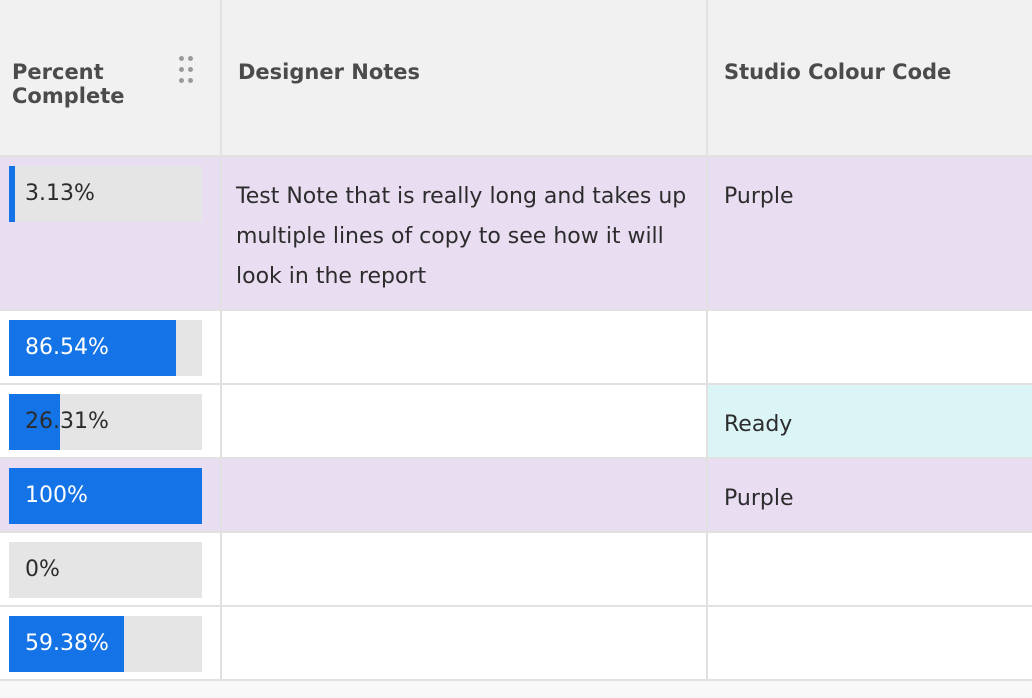 The image size is (1032, 698). I want to click on progress-label: 59.38%, so click(67, 643).